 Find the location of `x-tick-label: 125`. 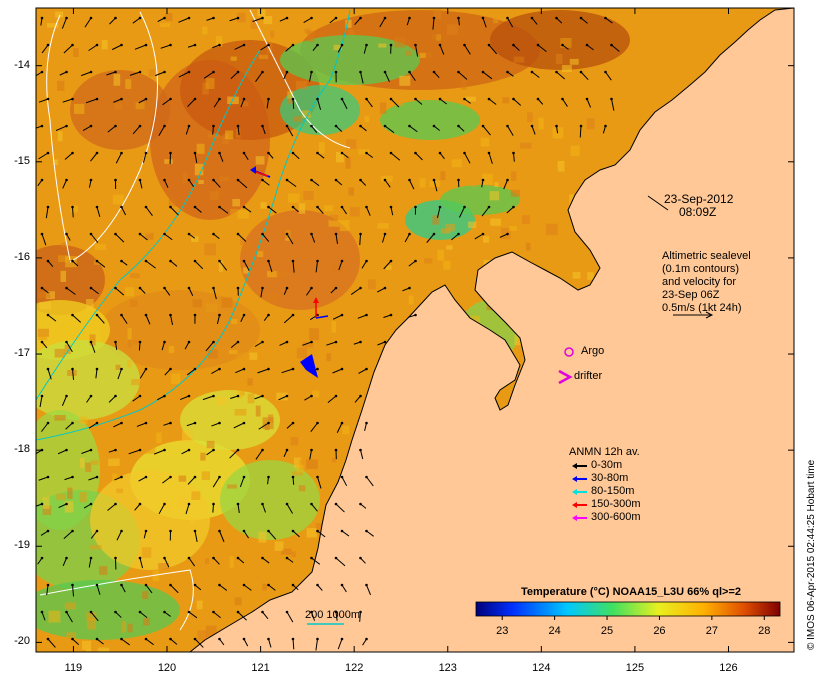

x-tick-label: 125 is located at coordinates (635, 668).